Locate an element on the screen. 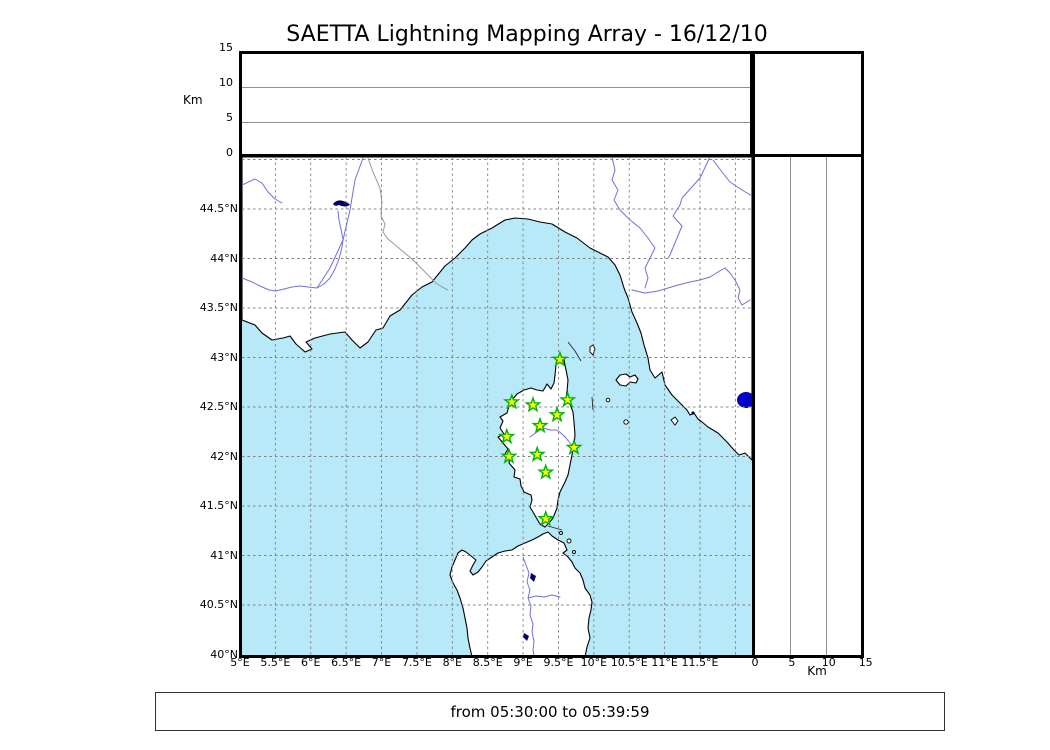 The height and width of the screenshot is (750, 1050). lake-bolsena is located at coordinates (744, 400).